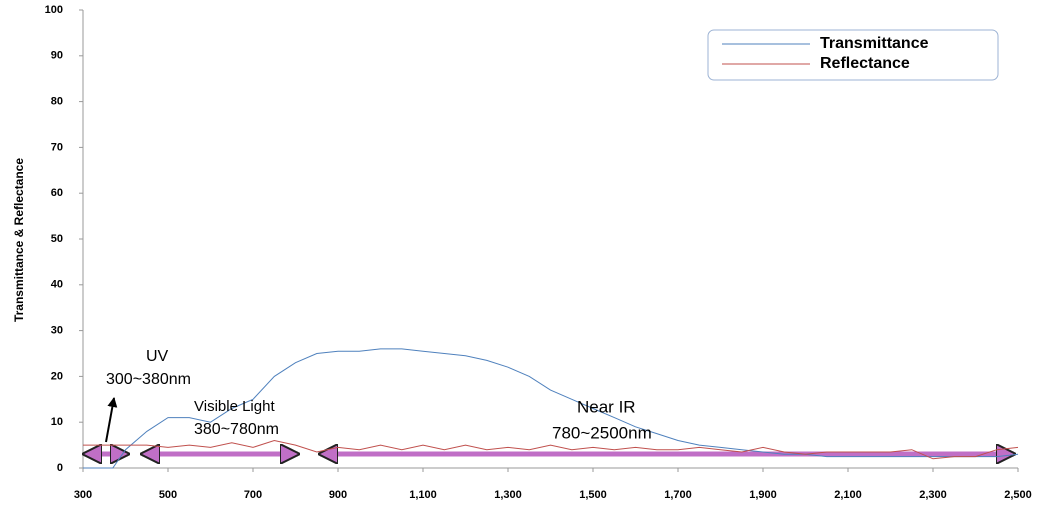 This screenshot has width=1037, height=506. I want to click on y-tick-label: 100, so click(54, 10).